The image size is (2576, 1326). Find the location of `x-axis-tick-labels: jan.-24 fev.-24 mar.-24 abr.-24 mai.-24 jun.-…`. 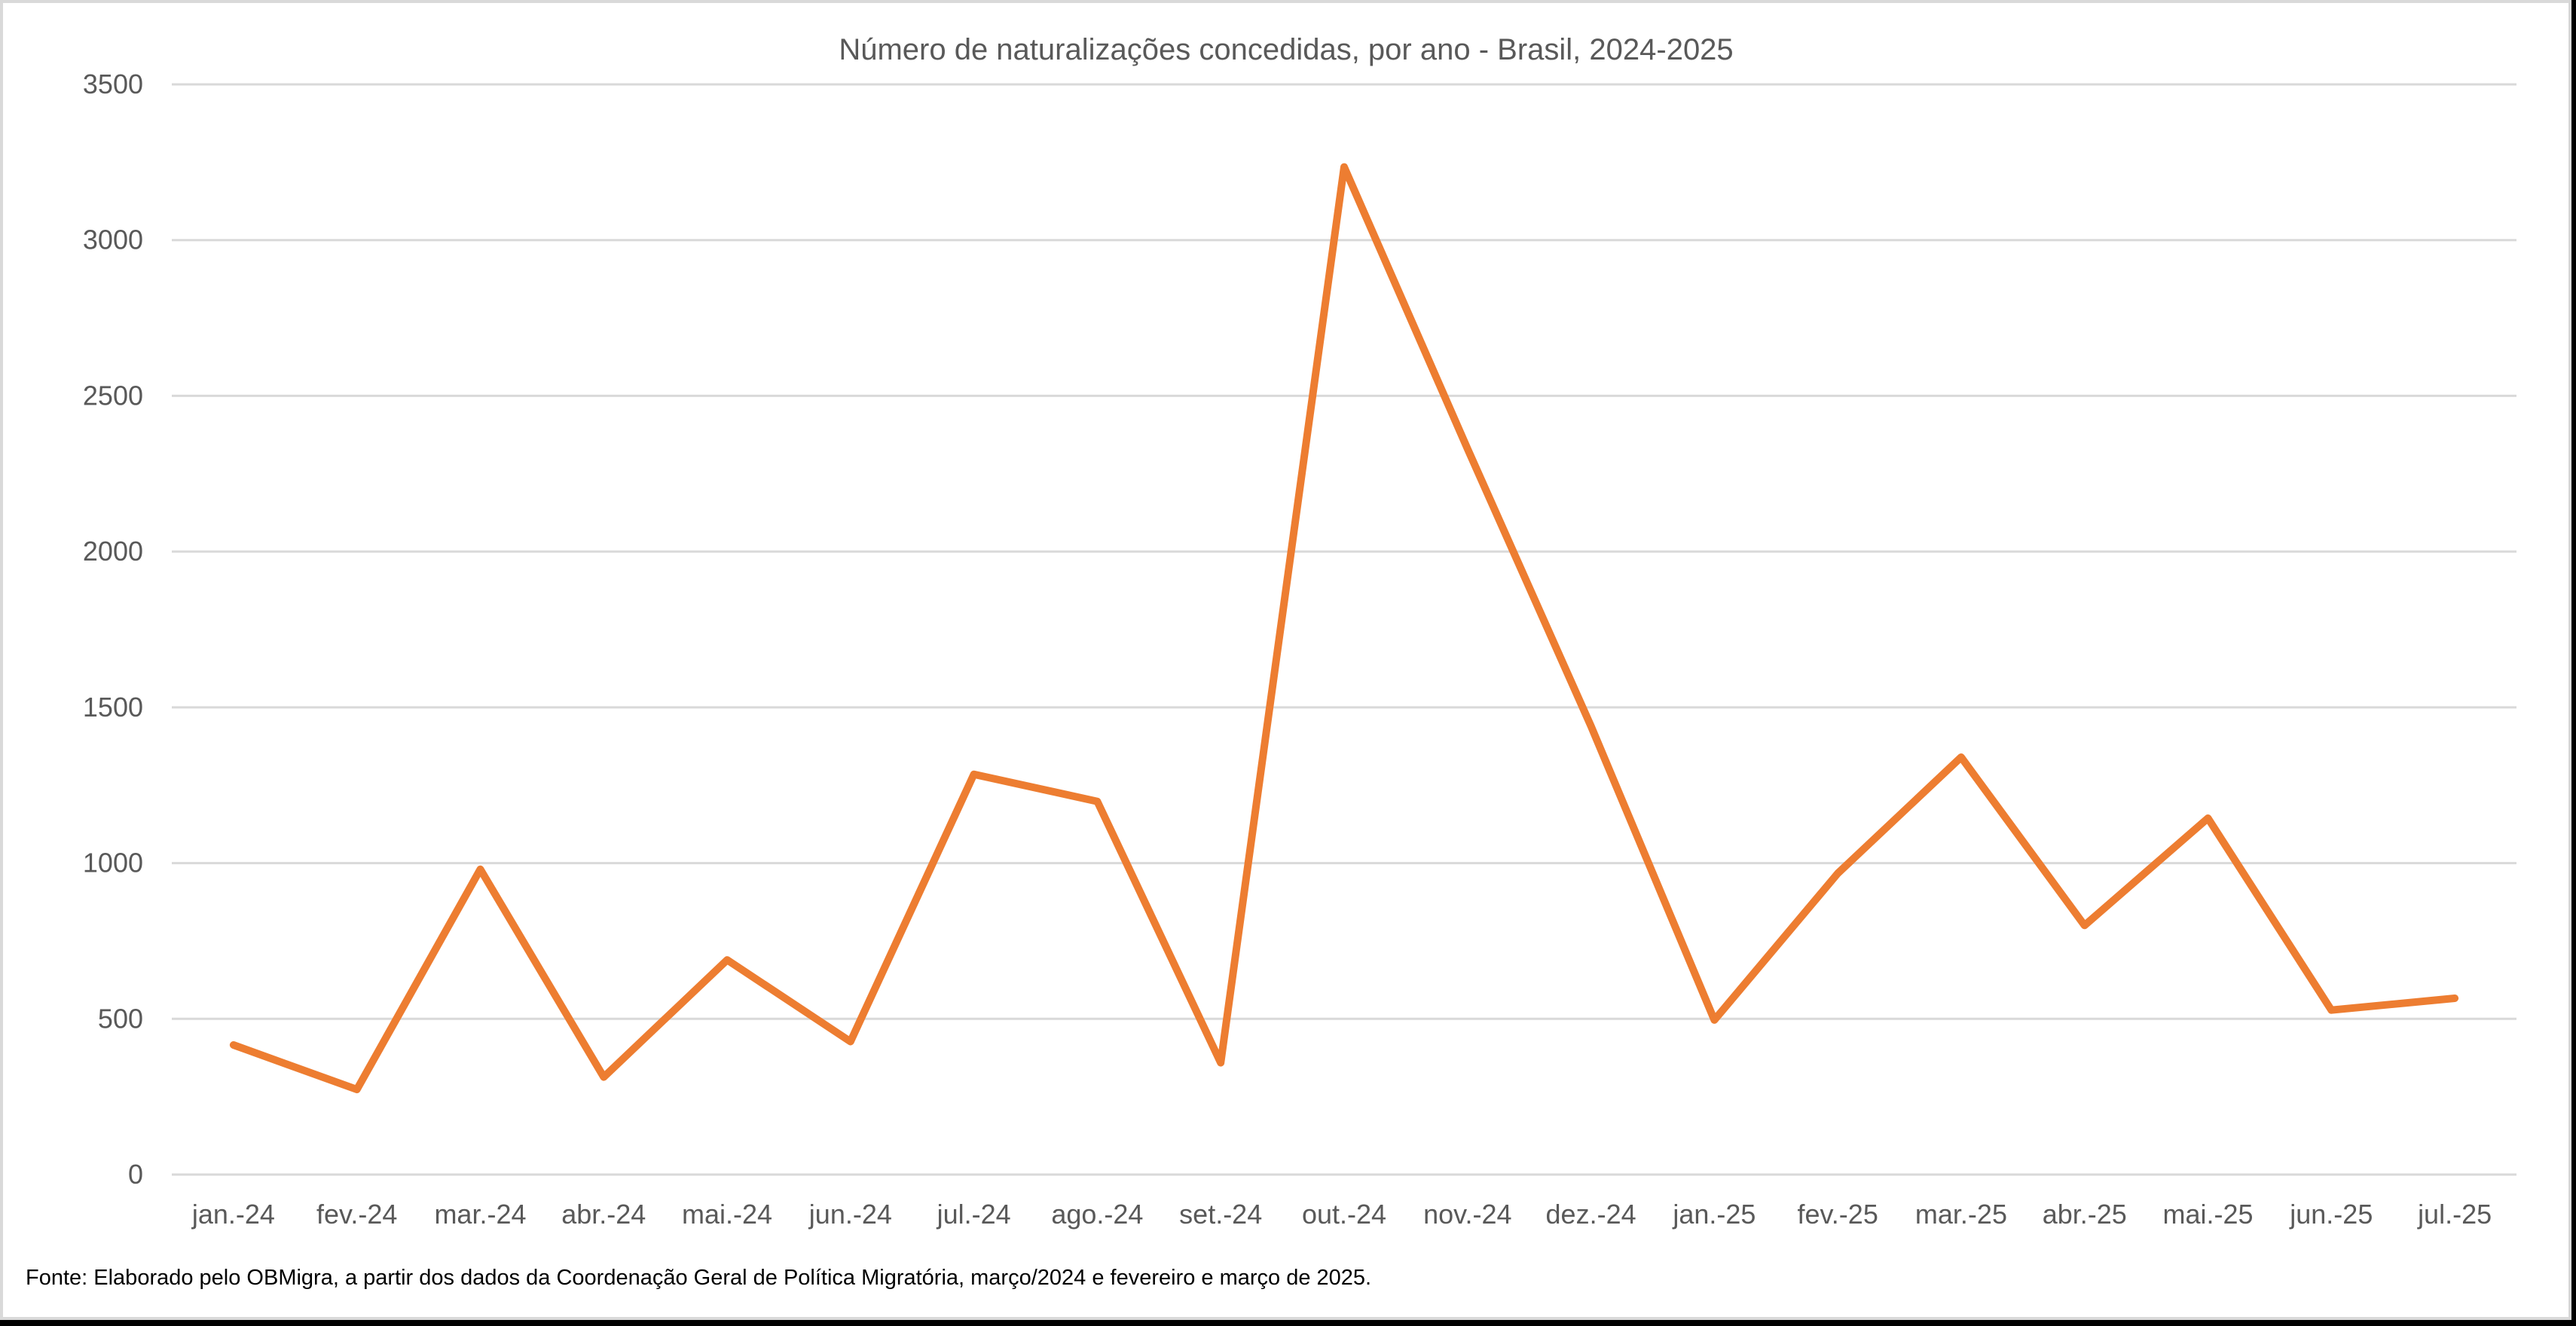

x-axis-tick-labels: jan.-24 fev.-24 mar.-24 abr.-24 mai.-24 jun.-… is located at coordinates (1341, 1214).